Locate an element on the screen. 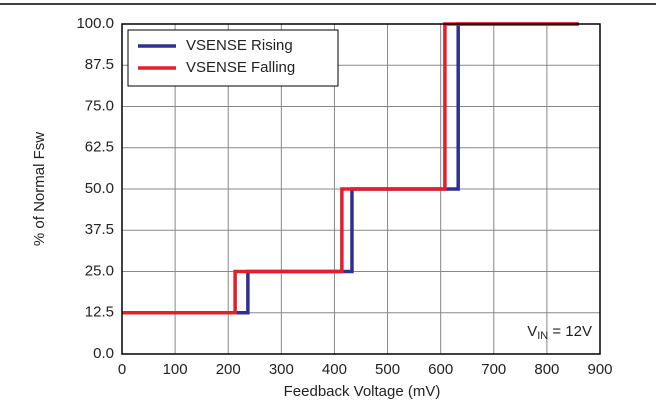  x-axis-label: Feedback Voltage (mV) is located at coordinates (362, 391).